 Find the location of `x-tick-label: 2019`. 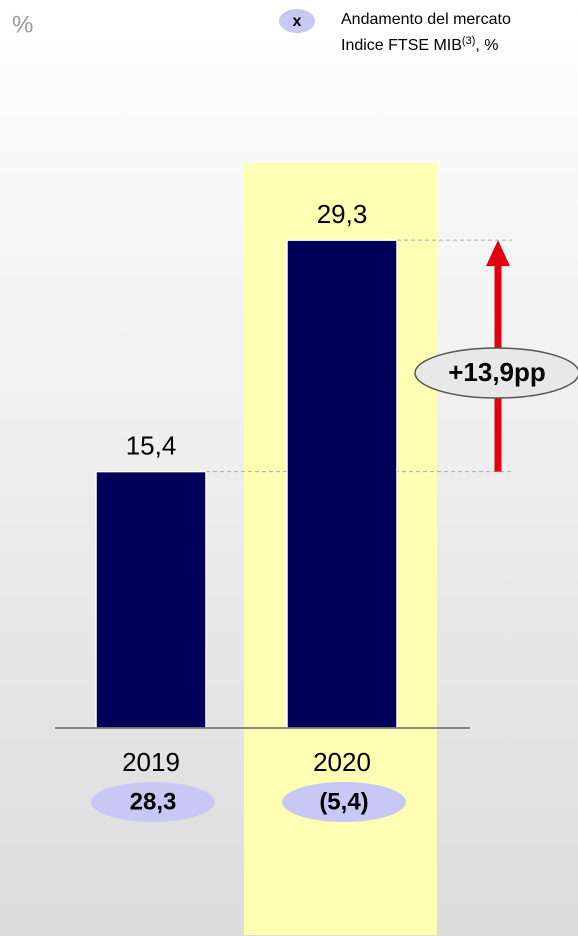

x-tick-label: 2019 is located at coordinates (151, 762).